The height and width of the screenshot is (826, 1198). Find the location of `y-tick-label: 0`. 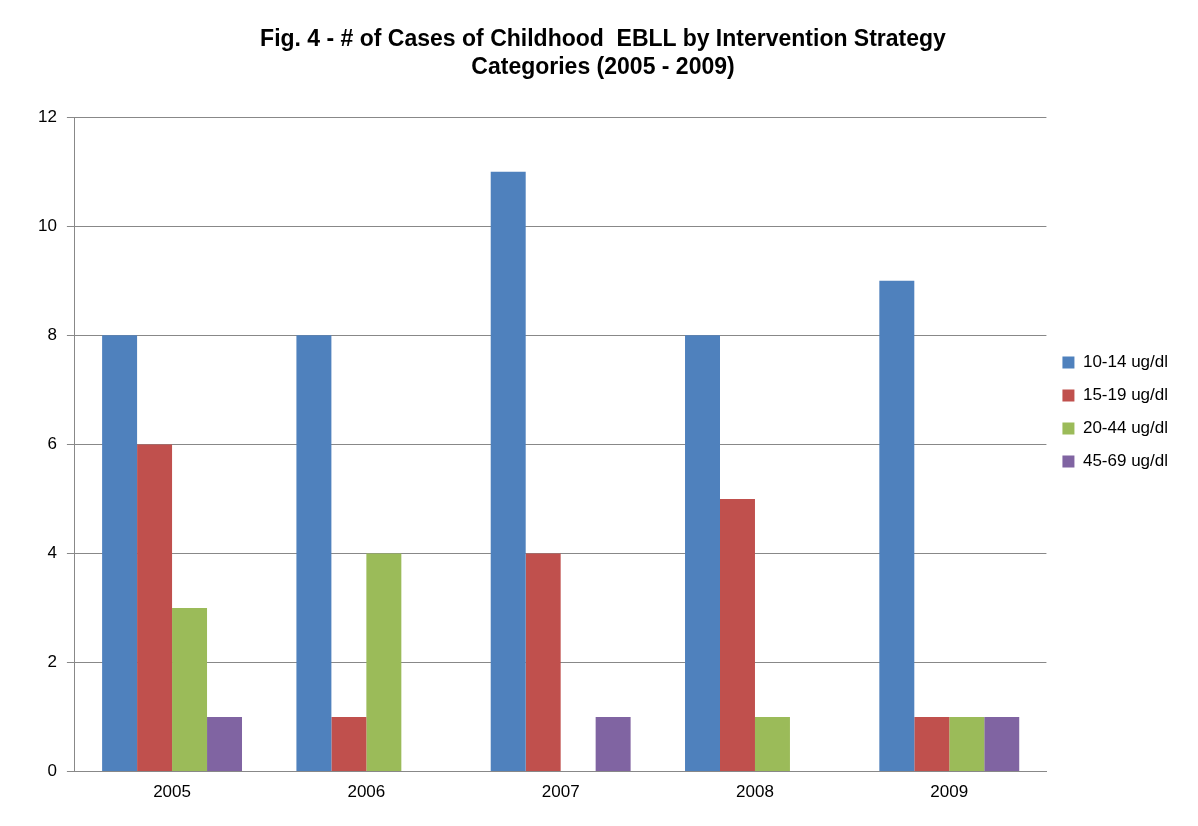

y-tick-label: 0 is located at coordinates (52, 771).